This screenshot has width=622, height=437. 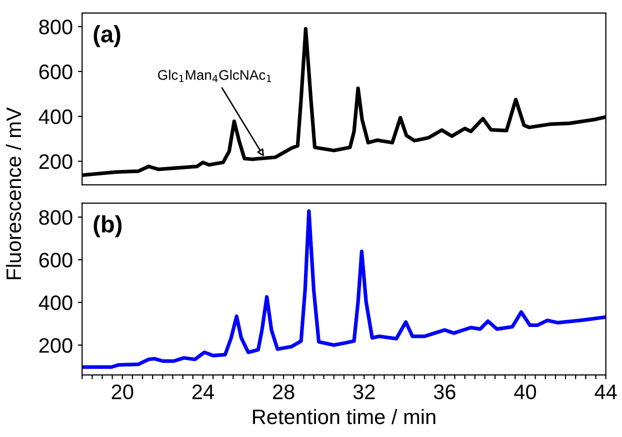 What do you see at coordinates (605, 392) in the screenshot?
I see `x-tick-label: 44` at bounding box center [605, 392].